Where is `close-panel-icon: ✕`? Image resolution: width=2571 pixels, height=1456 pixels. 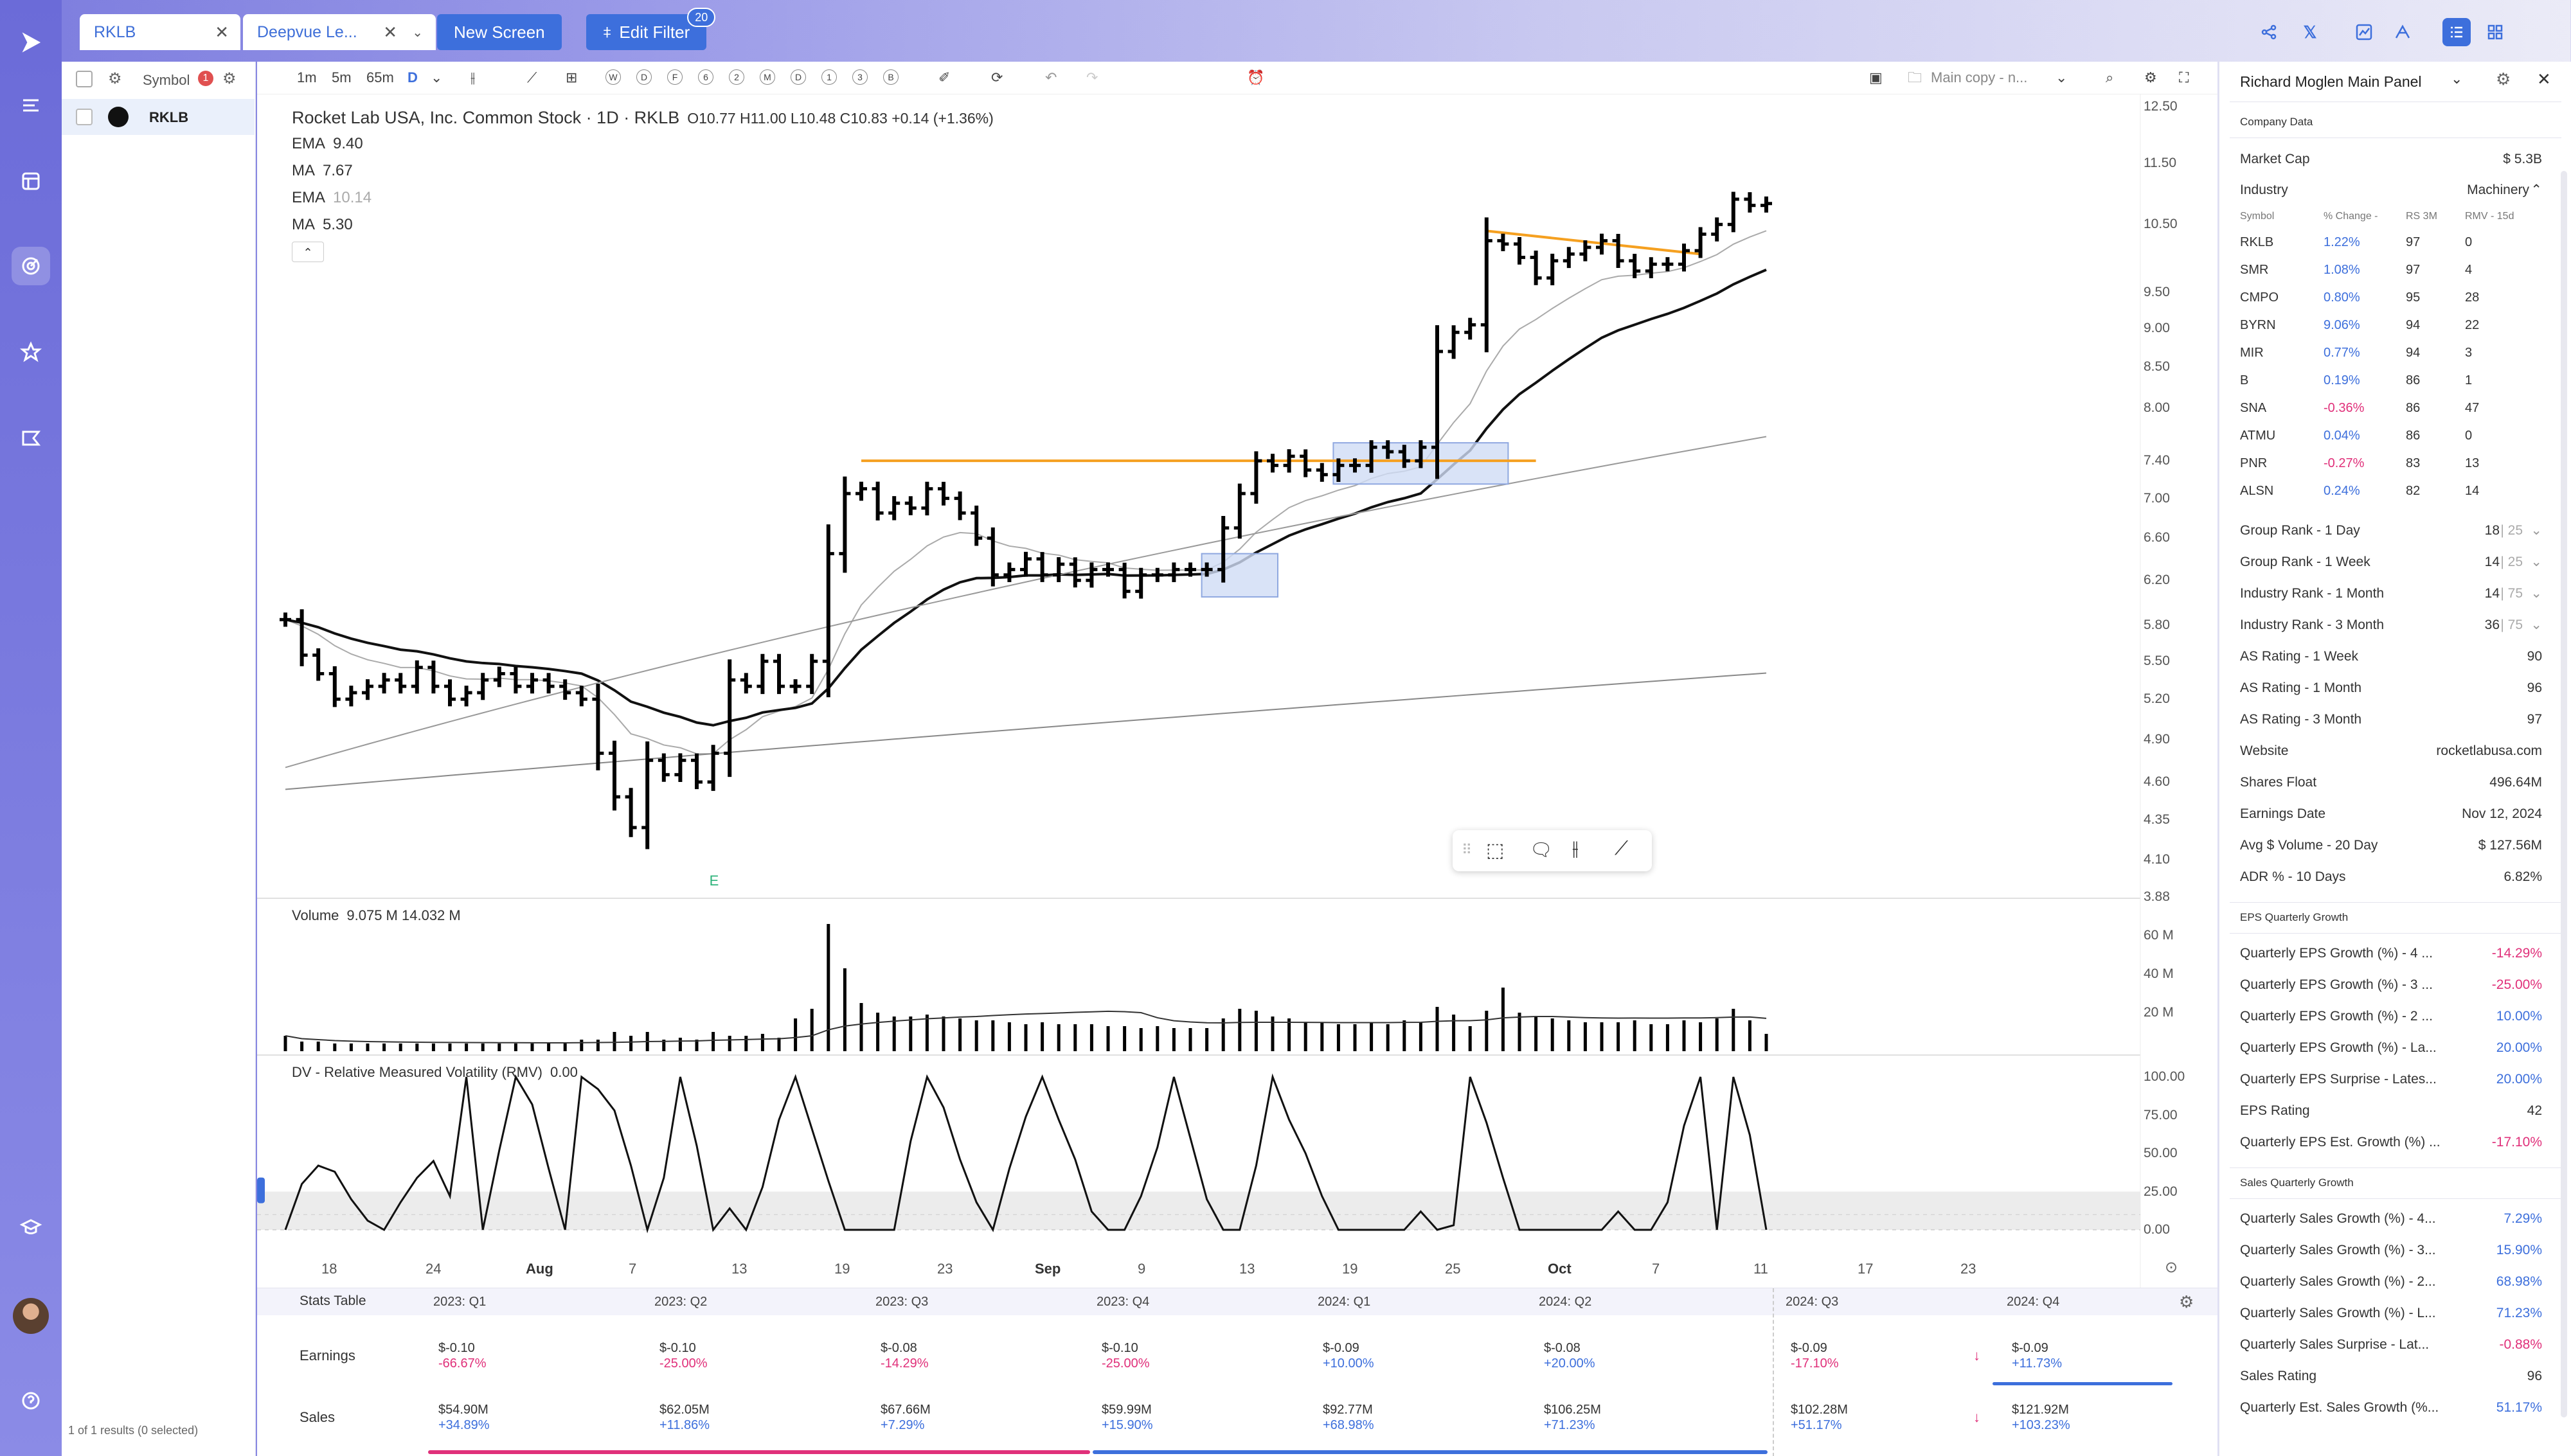
close-panel-icon: ✕ is located at coordinates (2544, 79).